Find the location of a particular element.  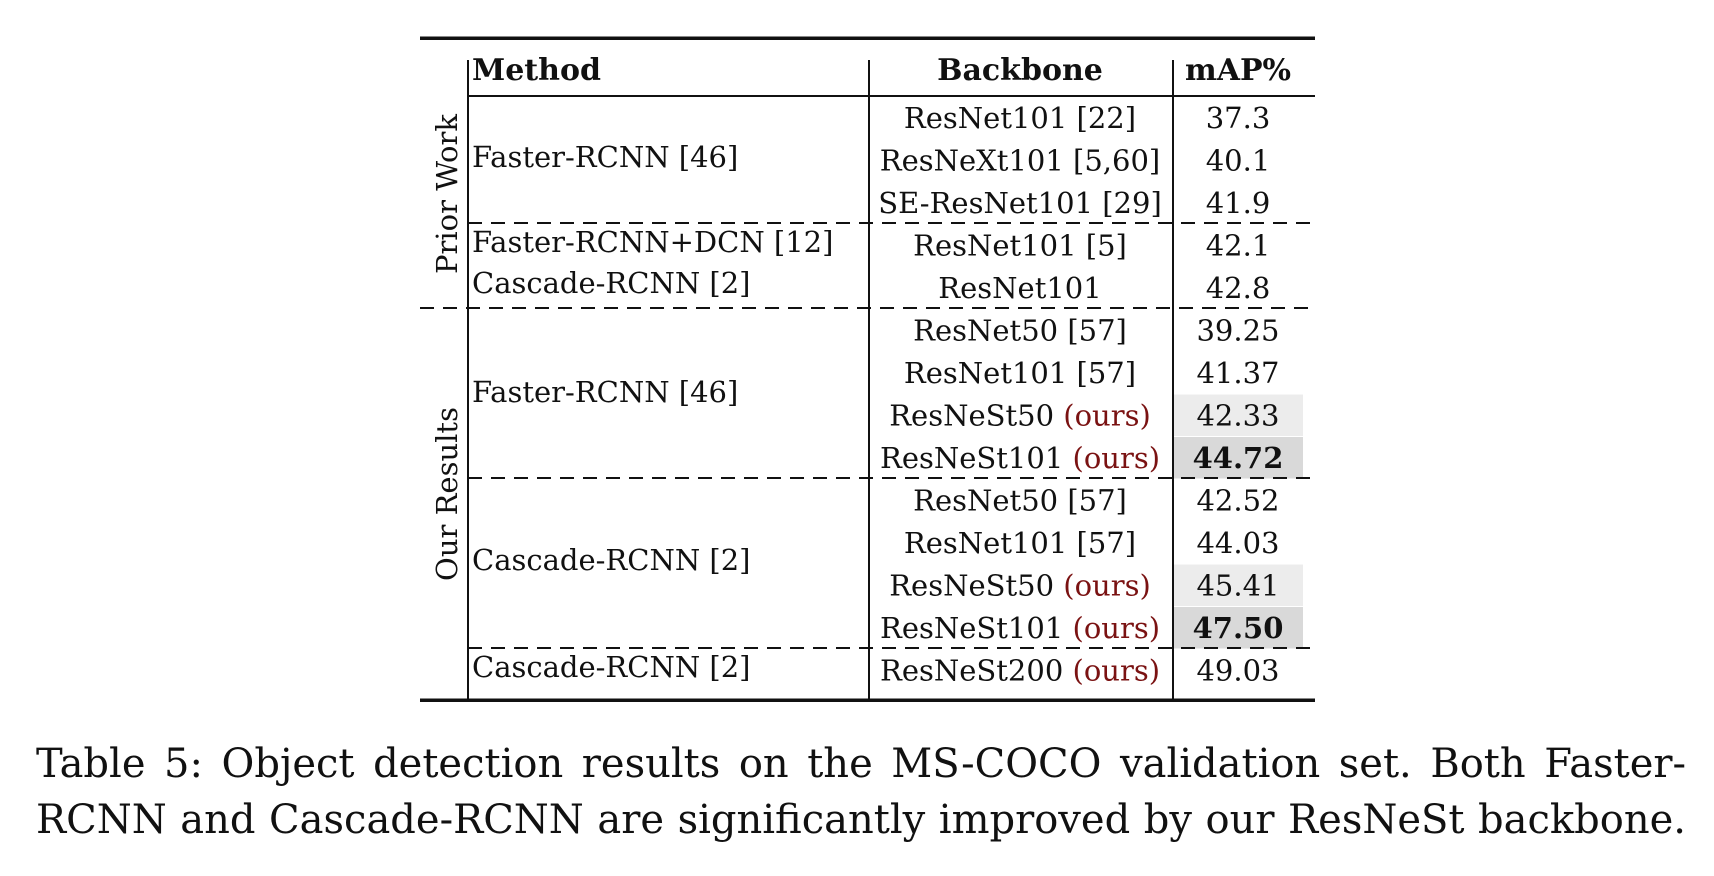

header-backbone: Backbone is located at coordinates (1020, 70).